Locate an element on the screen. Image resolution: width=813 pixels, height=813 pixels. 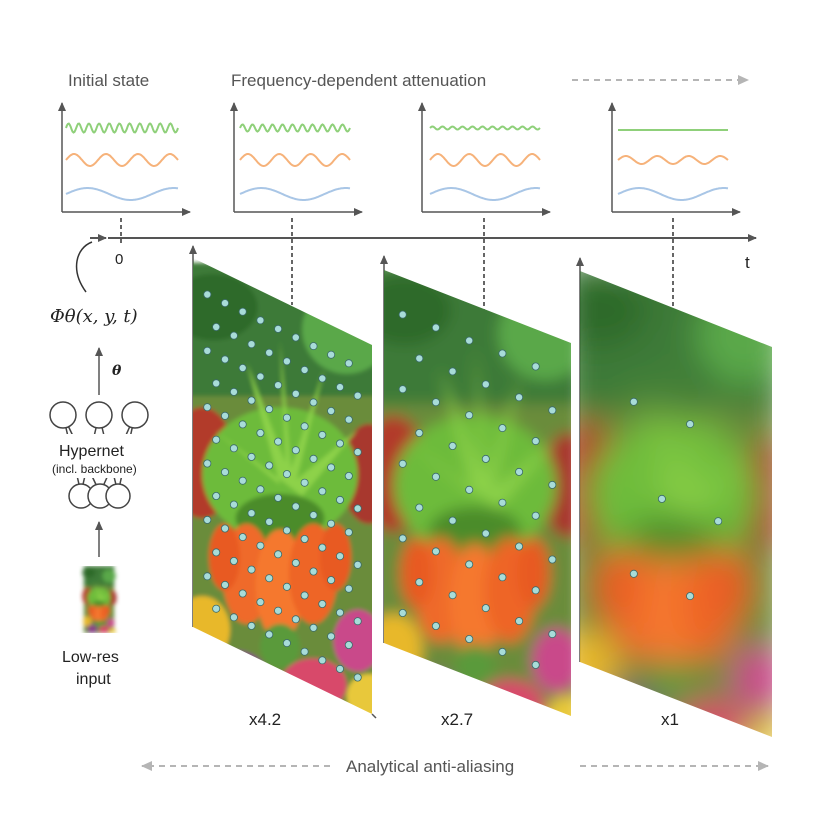
low-res-input-image is located at coordinates (99, 599).